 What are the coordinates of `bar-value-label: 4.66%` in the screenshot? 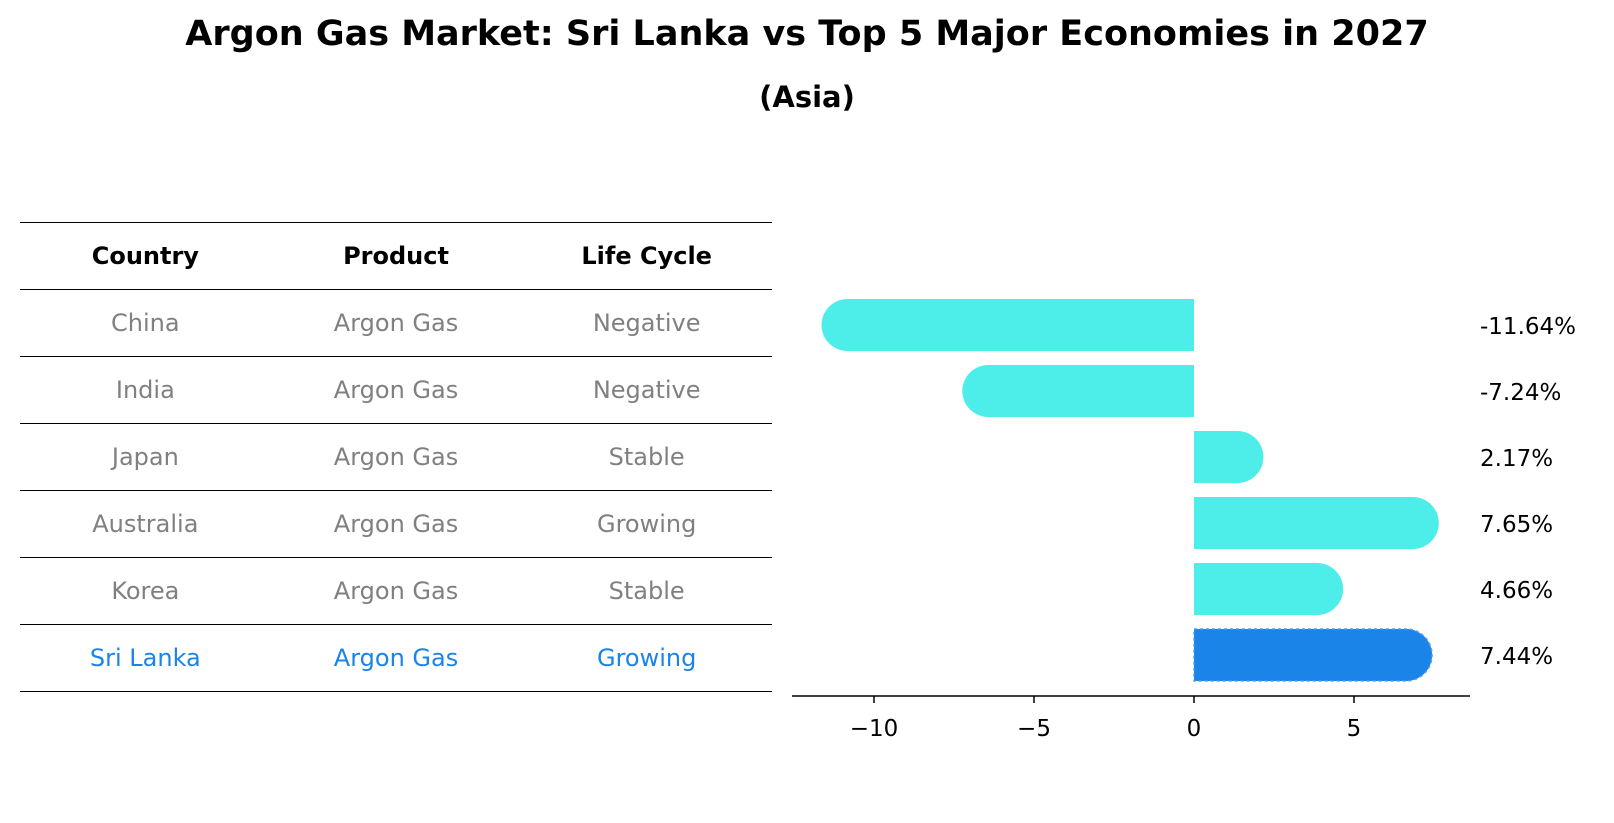 It's located at (1516, 591).